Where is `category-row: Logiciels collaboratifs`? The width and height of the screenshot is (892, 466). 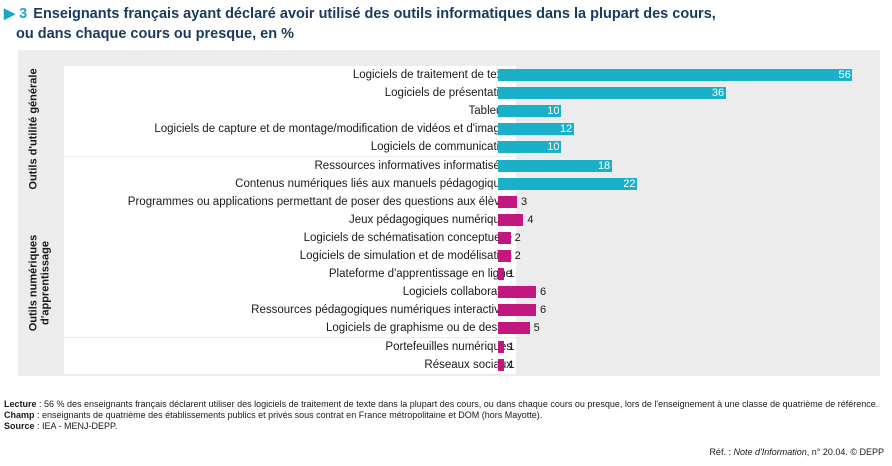
category-row: Logiciels collaboratifs is located at coordinates (290, 292).